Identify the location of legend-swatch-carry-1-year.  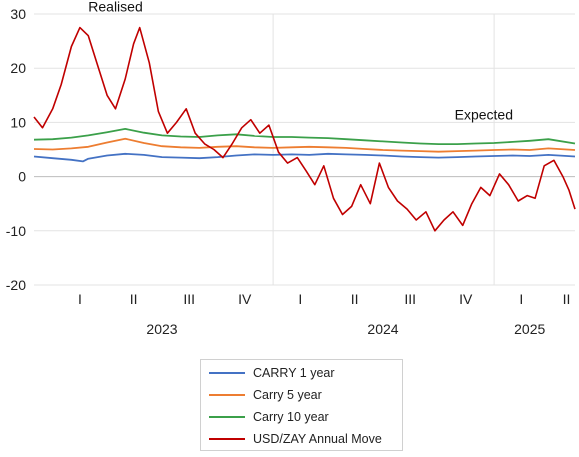
(227, 373).